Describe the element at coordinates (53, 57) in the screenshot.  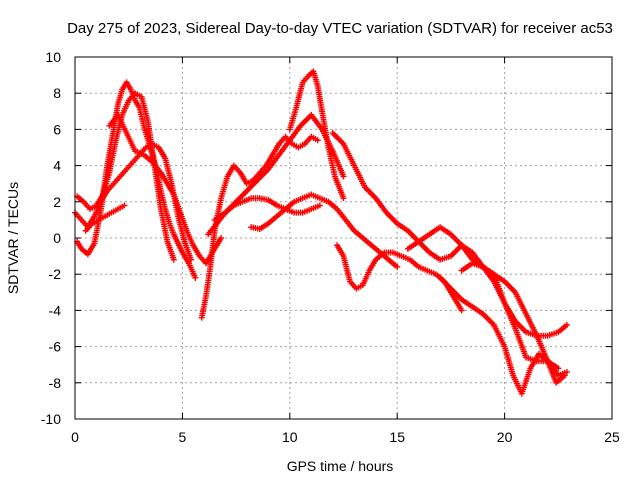
I see `y-tick-label: 10` at that location.